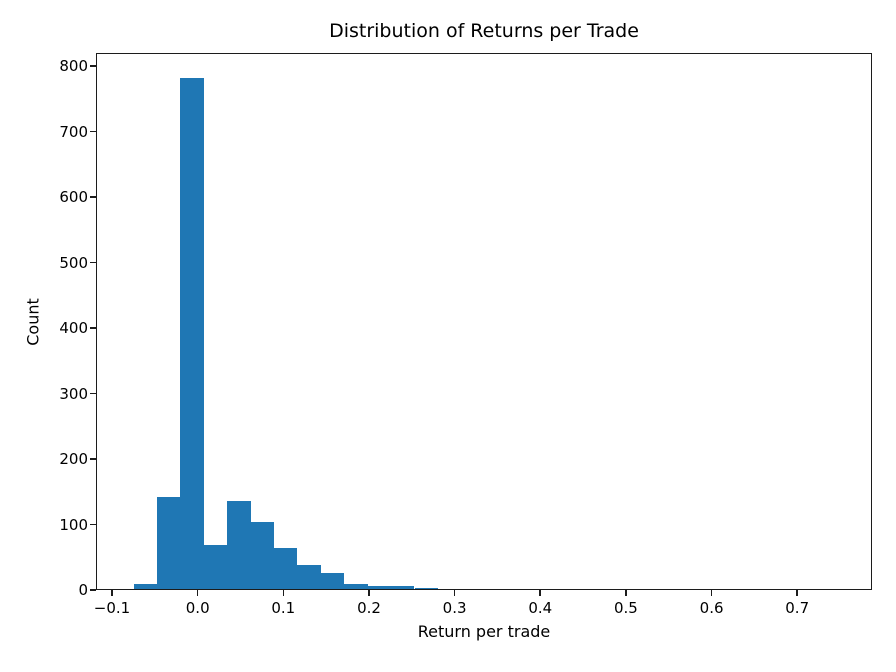 The image size is (896, 672). What do you see at coordinates (197, 608) in the screenshot?
I see `x-tick-label: 0.0` at bounding box center [197, 608].